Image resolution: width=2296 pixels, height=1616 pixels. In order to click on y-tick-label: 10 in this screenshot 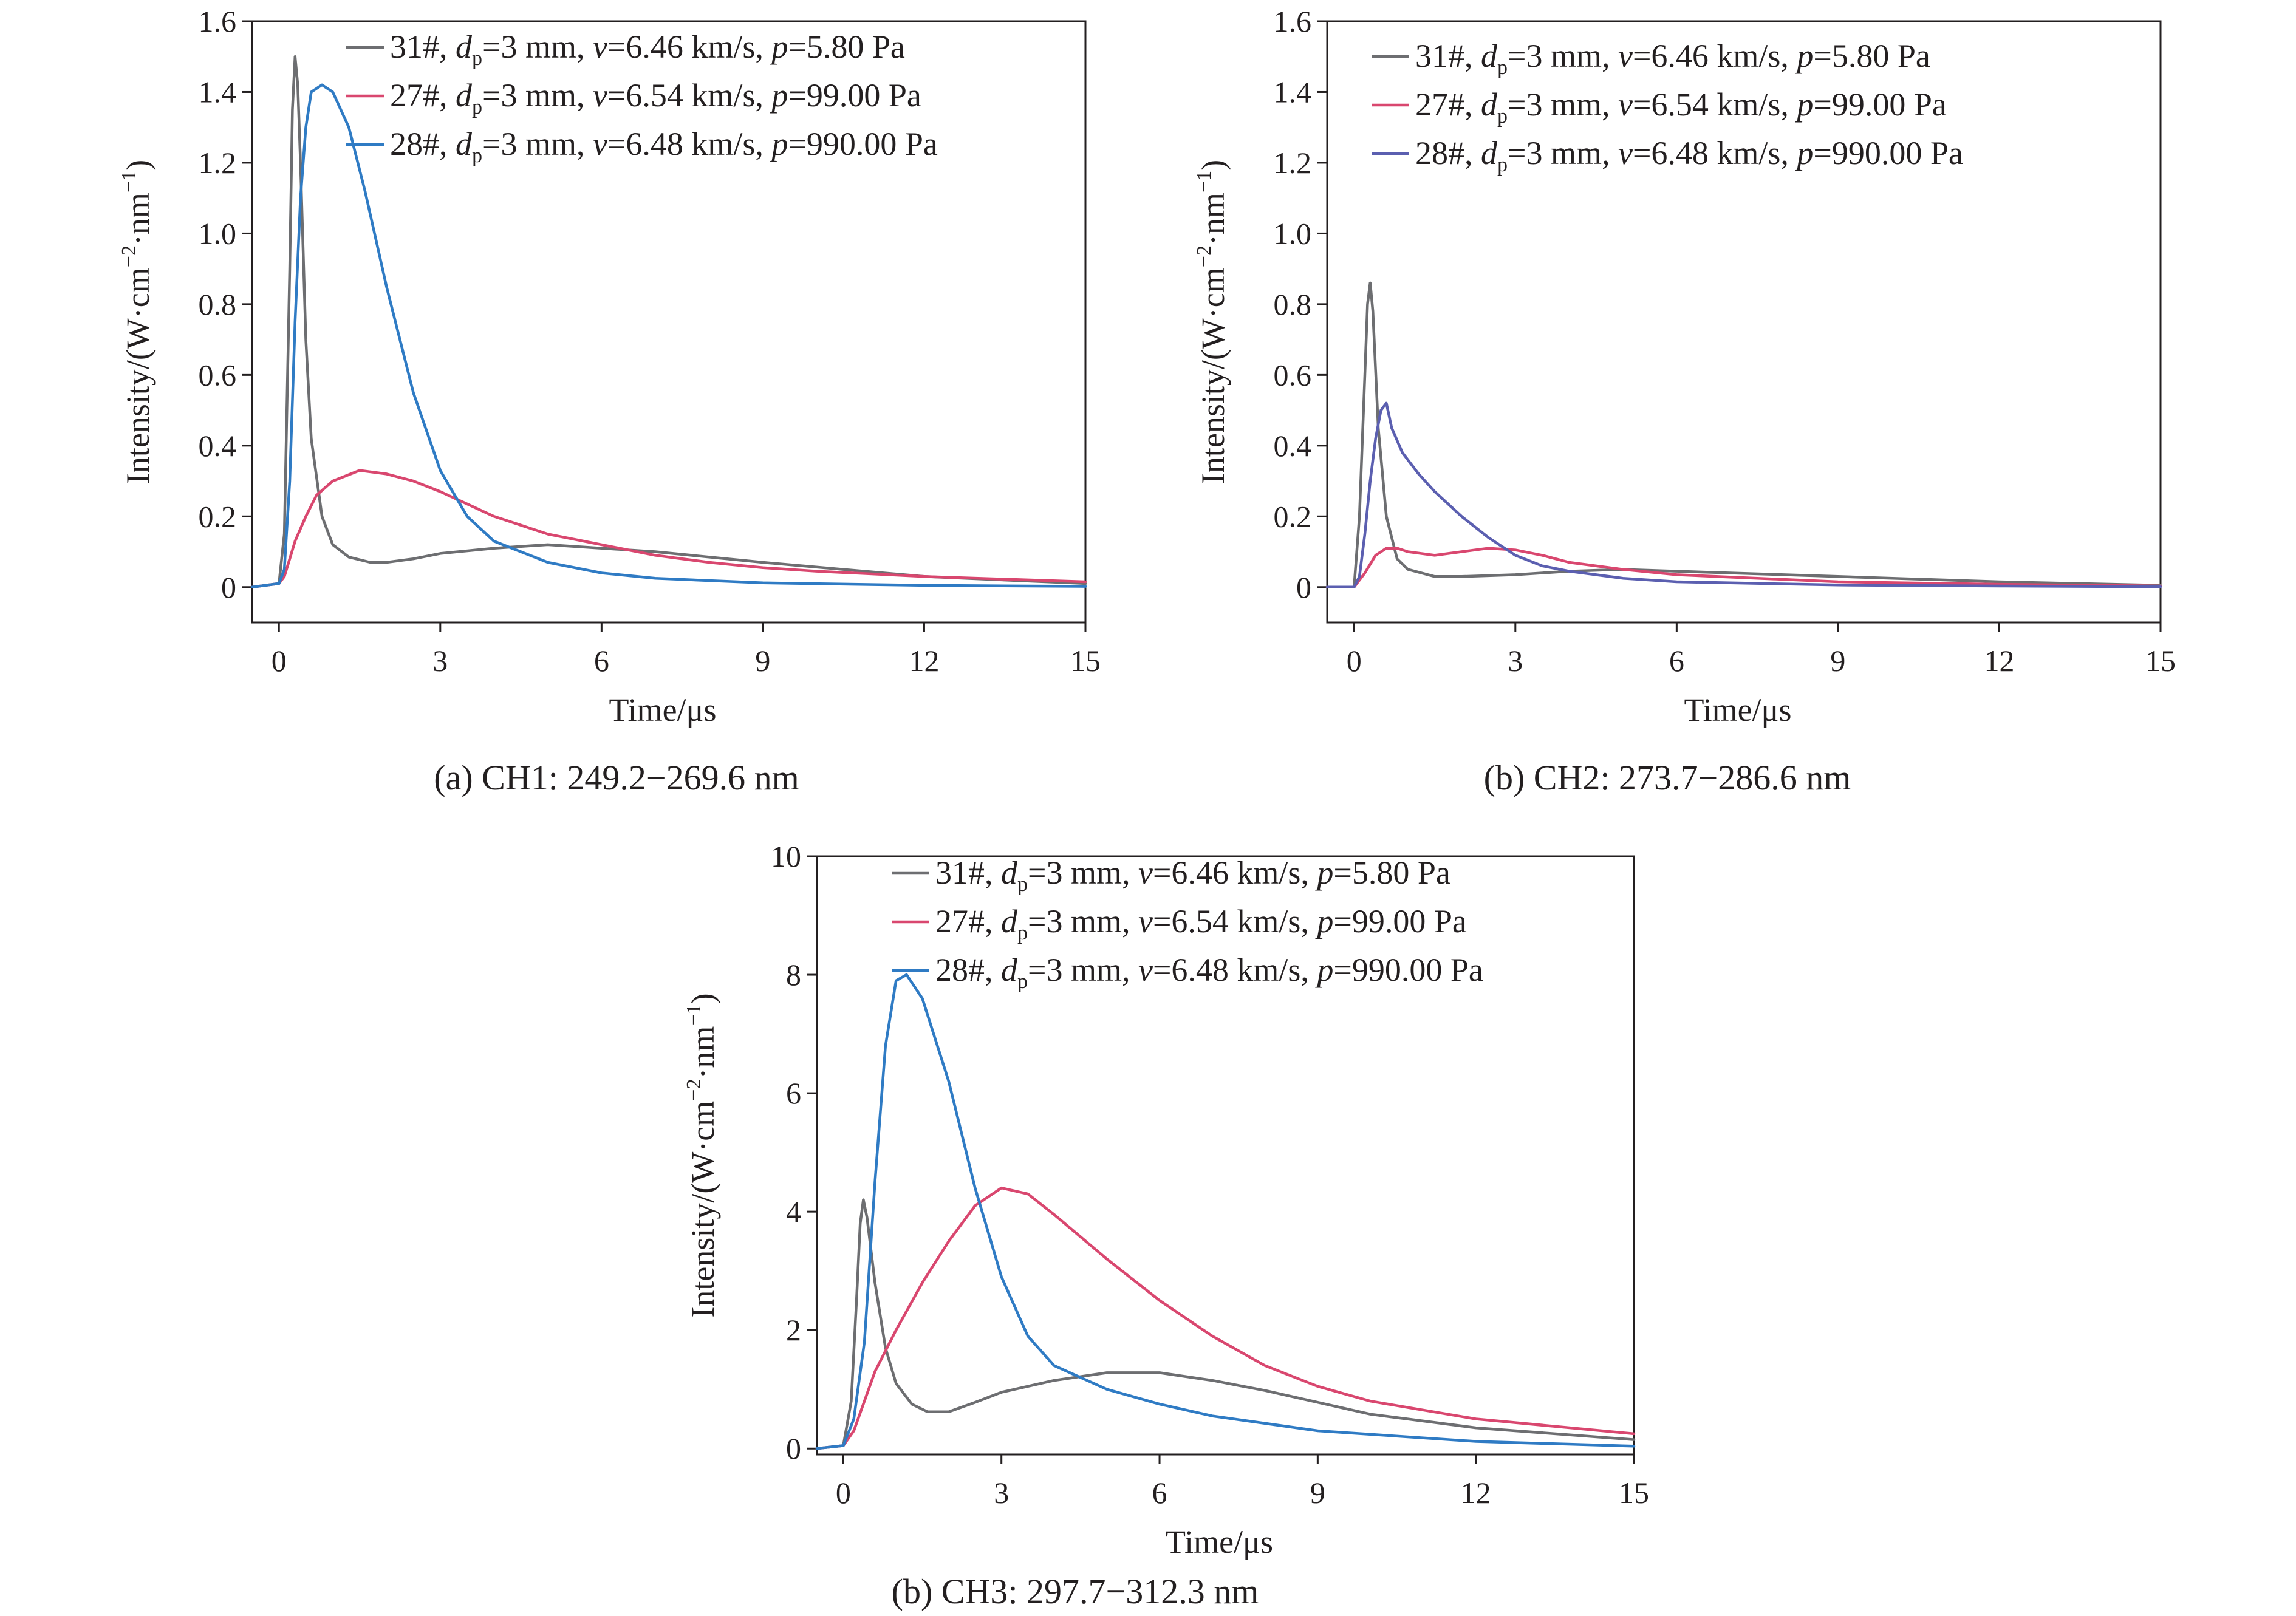, I will do `click(786, 856)`.